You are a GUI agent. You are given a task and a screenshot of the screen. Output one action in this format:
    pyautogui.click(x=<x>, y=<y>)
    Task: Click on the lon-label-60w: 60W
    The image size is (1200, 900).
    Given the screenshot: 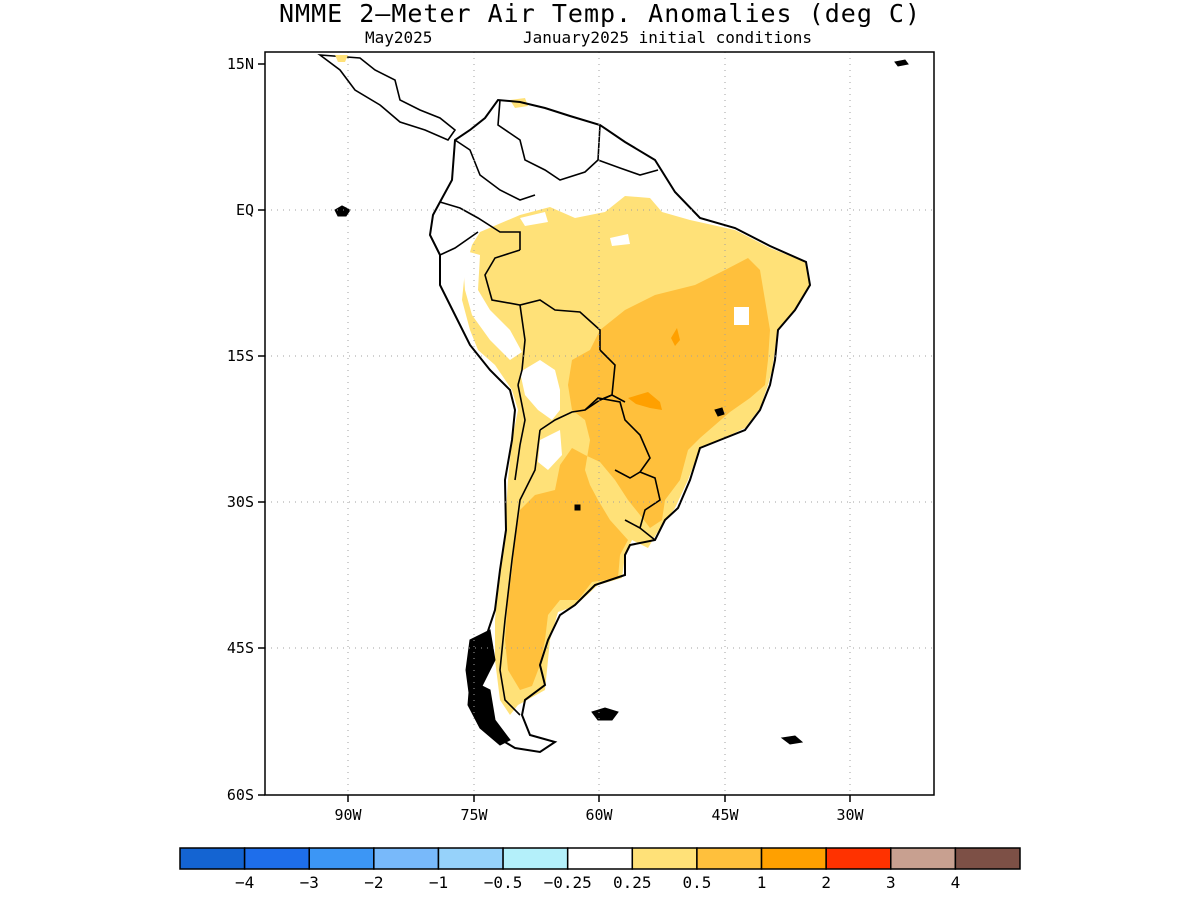 What is the action you would take?
    pyautogui.click(x=599, y=815)
    